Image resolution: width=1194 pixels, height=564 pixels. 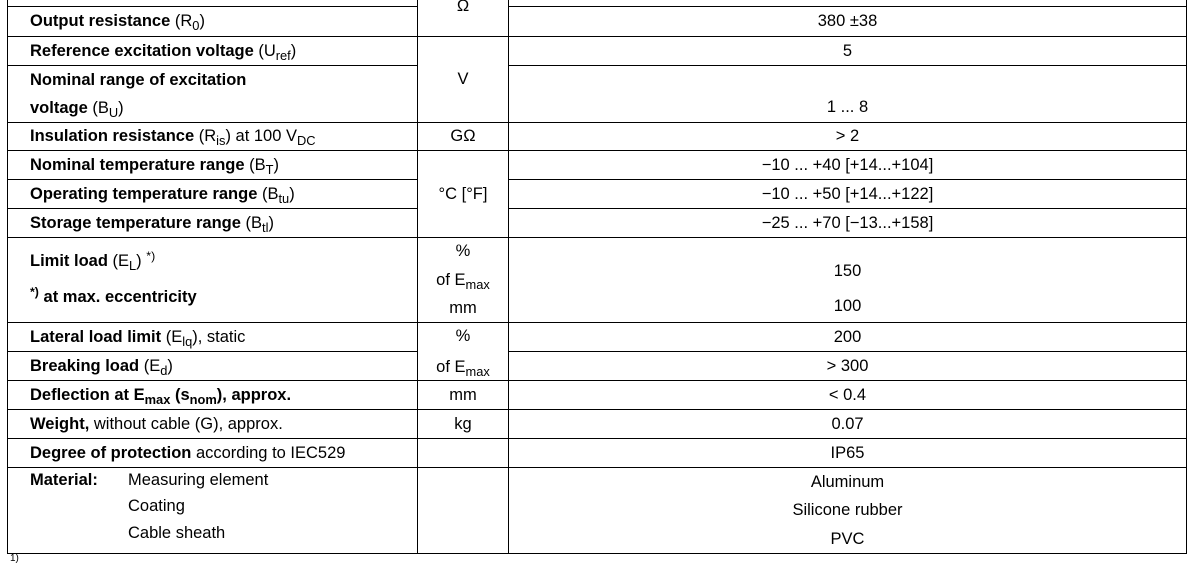 I want to click on unit-cell: GΩ, so click(x=463, y=137).